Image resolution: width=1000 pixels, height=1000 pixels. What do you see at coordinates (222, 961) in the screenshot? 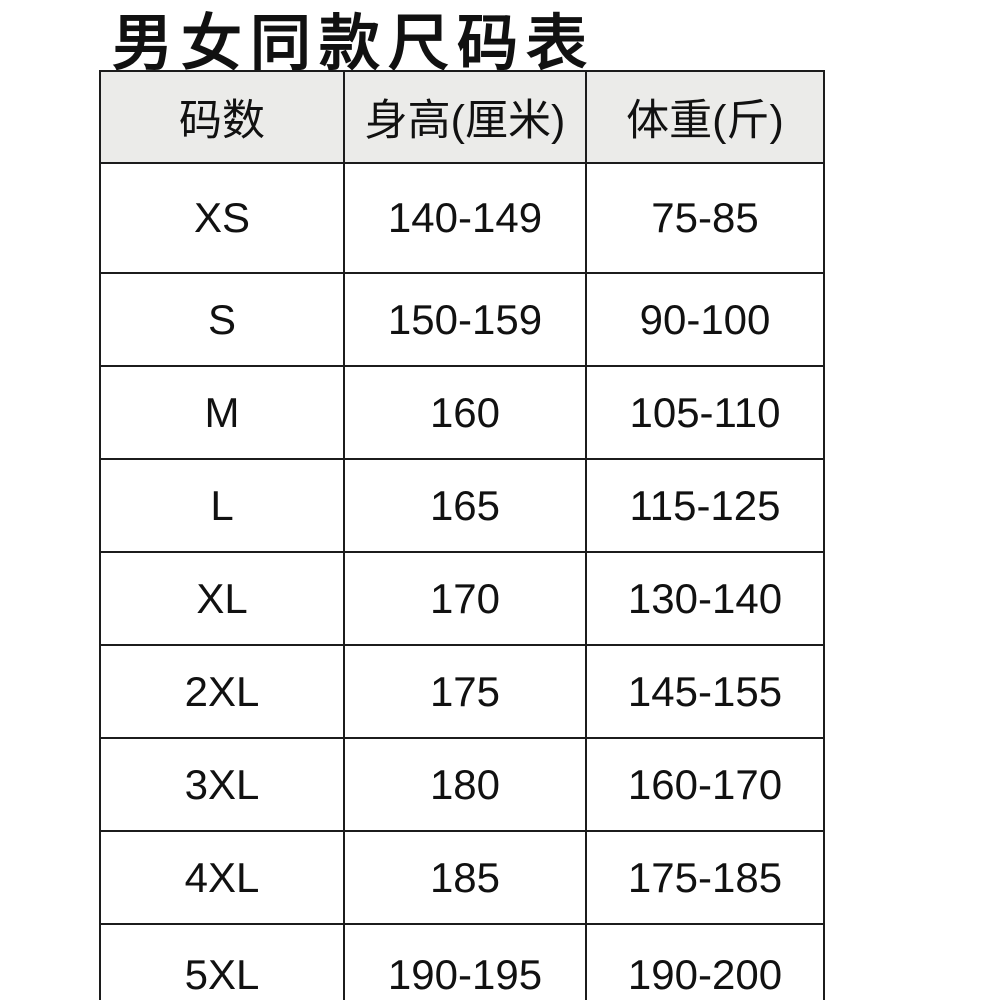
I see `cell-size: 5XL` at bounding box center [222, 961].